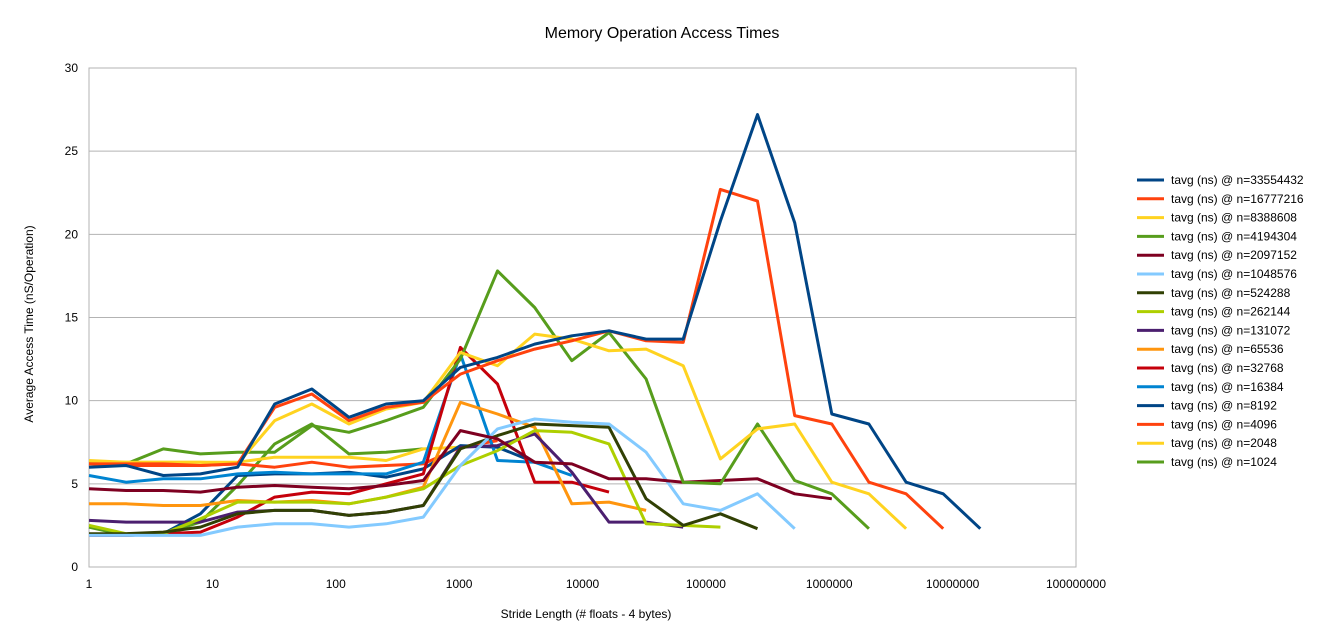  I want to click on legend-label: tavg (ns) @ n=8388608, so click(1234, 218).